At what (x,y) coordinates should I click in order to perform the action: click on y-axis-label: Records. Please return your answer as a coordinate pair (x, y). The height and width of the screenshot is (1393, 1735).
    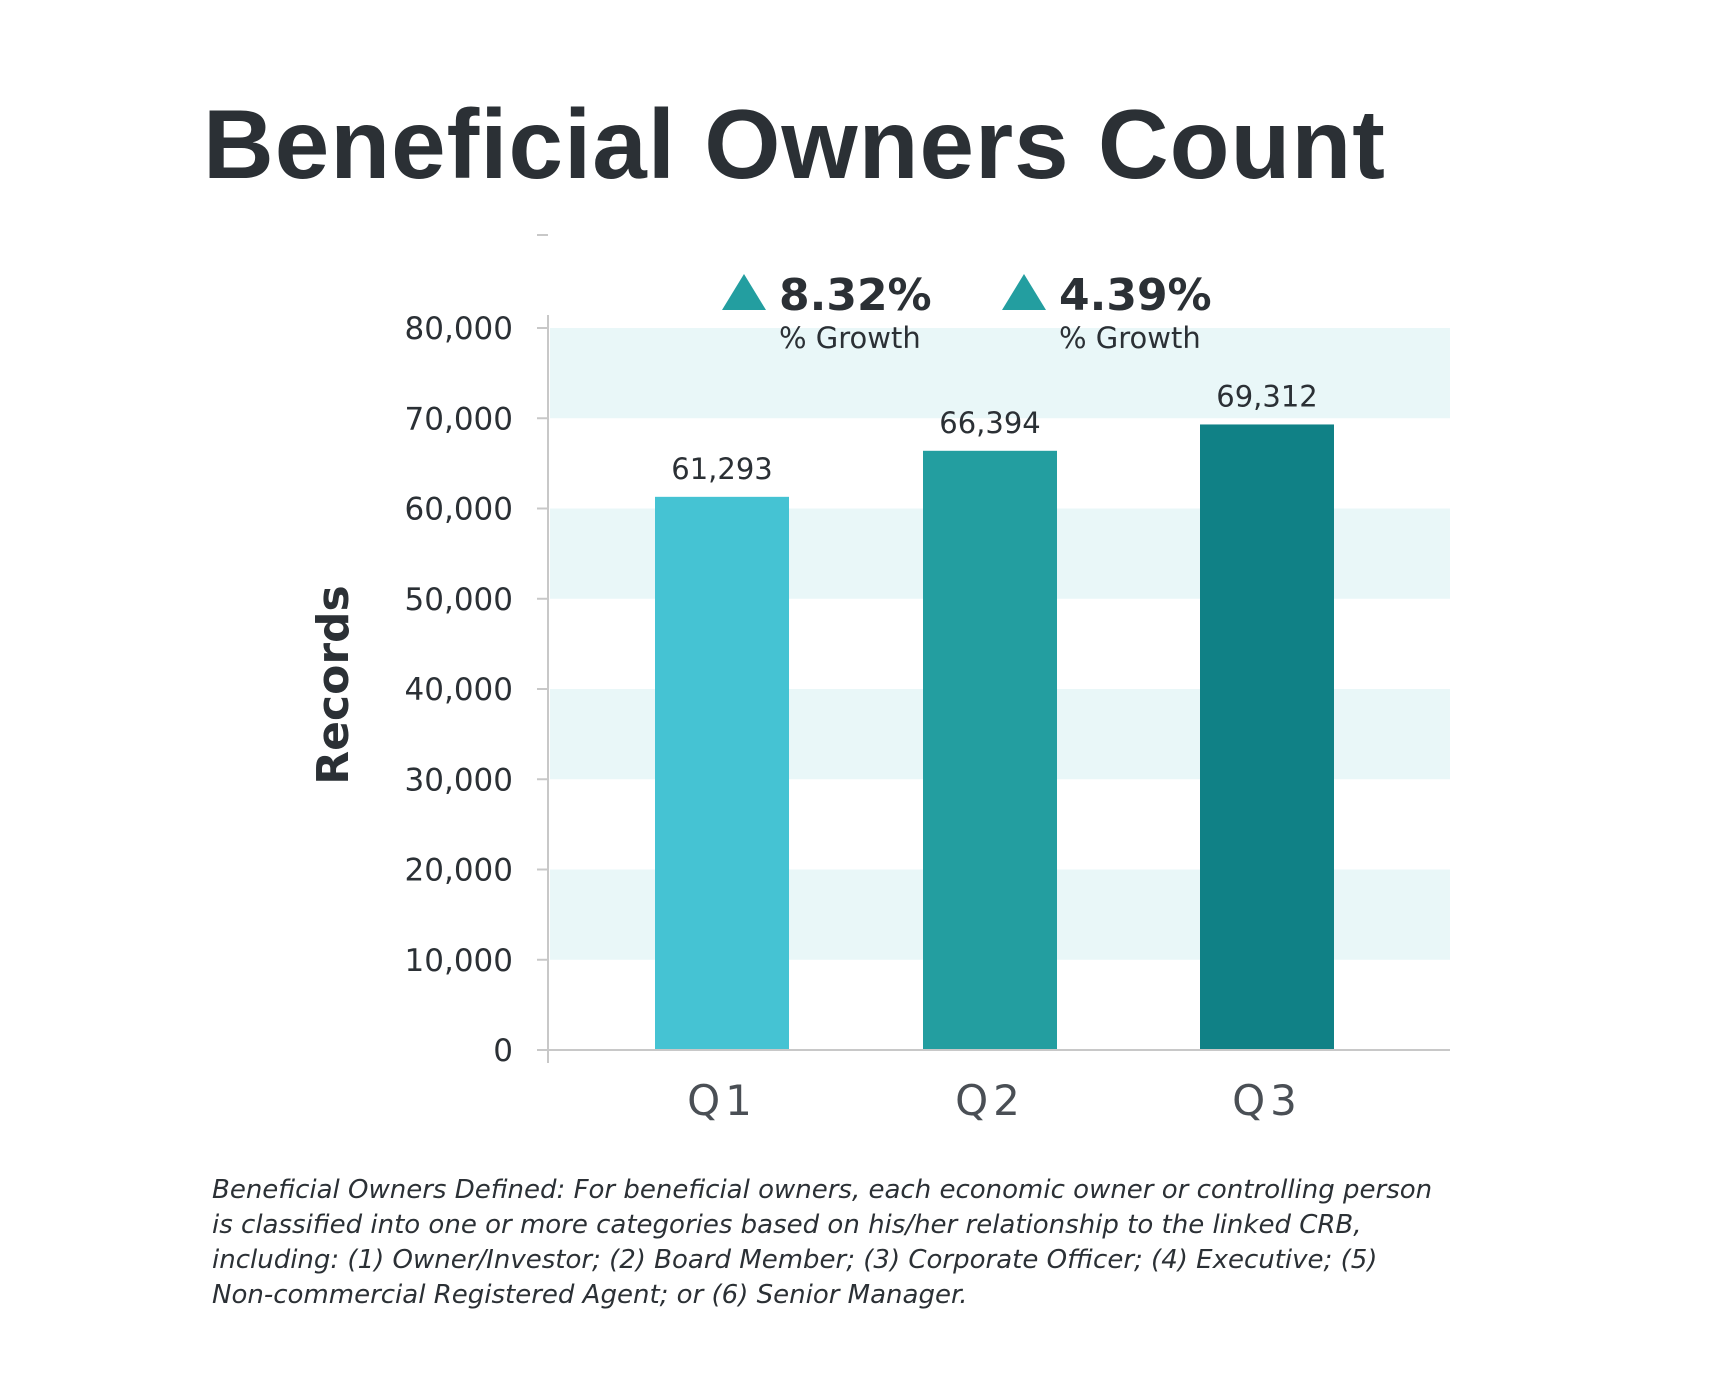
    Looking at the image, I should click on (333, 684).